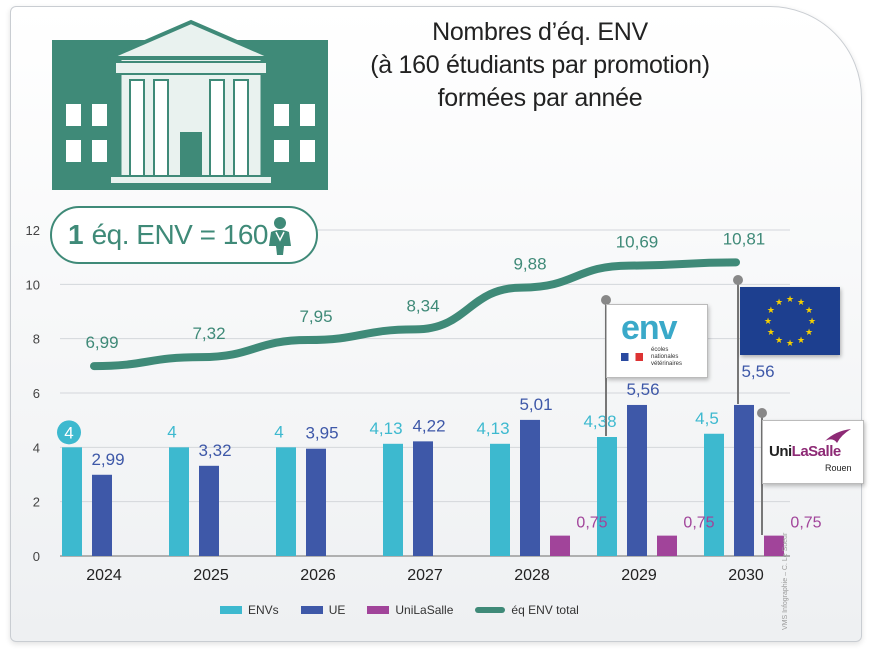 This screenshot has width=879, height=650. I want to click on eu-stars: ★★★★★★★★★ ★ ★★, so click(790, 322).